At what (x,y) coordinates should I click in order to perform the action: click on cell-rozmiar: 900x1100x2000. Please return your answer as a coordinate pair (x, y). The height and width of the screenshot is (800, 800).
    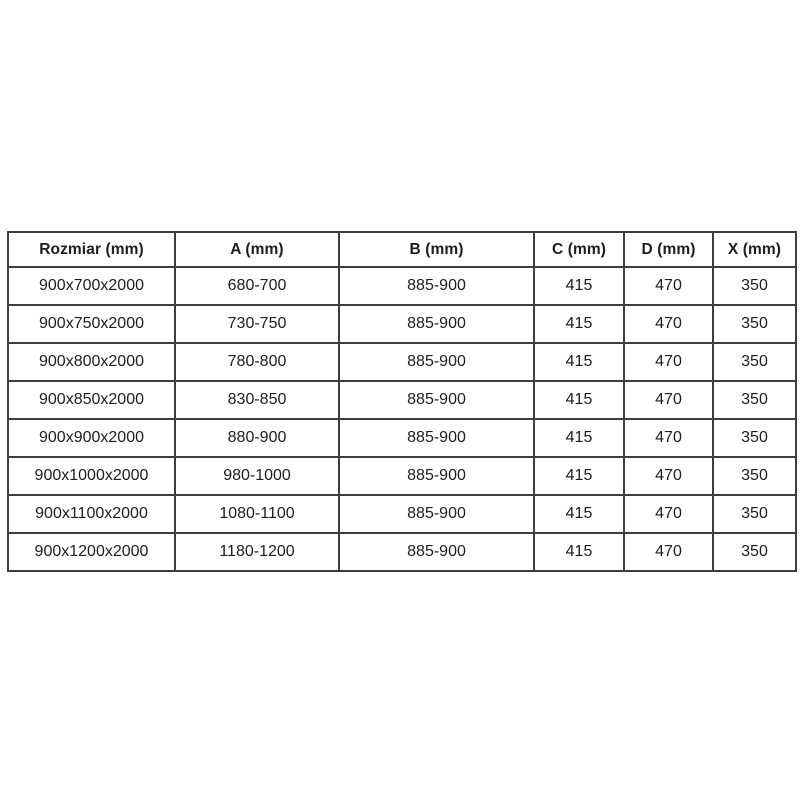
    Looking at the image, I should click on (91, 514).